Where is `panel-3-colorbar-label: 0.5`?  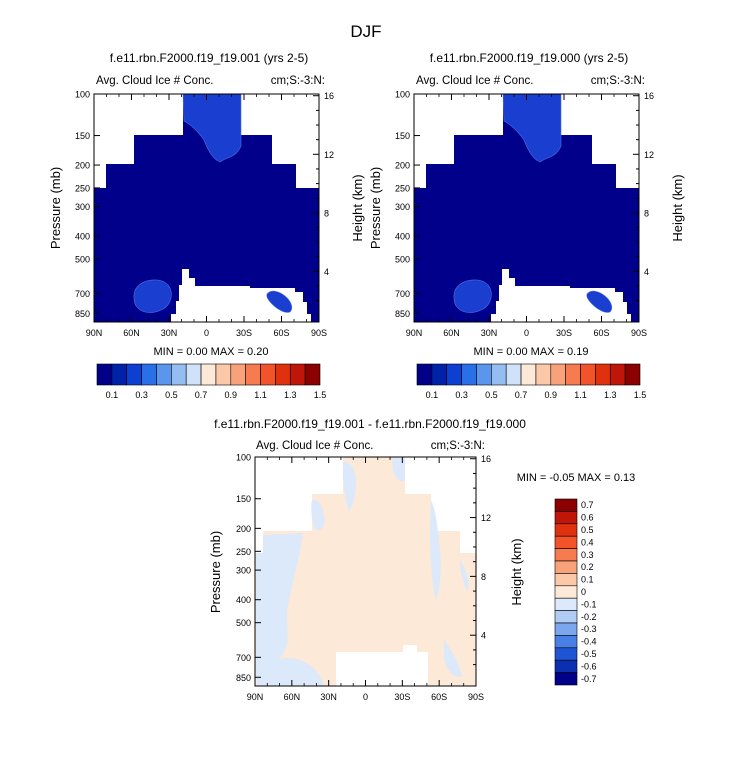 panel-3-colorbar-label: 0.5 is located at coordinates (587, 530).